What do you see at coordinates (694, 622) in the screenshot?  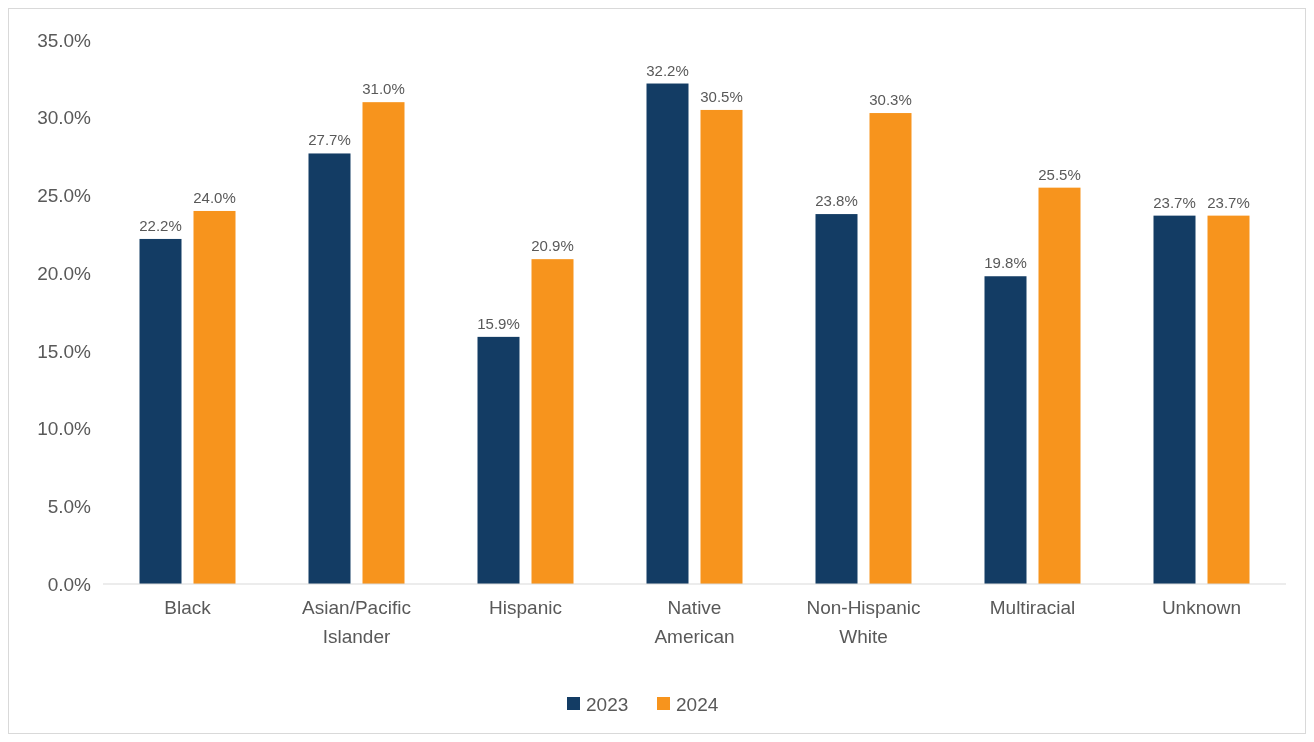 I see `x-tick-label: Native American` at bounding box center [694, 622].